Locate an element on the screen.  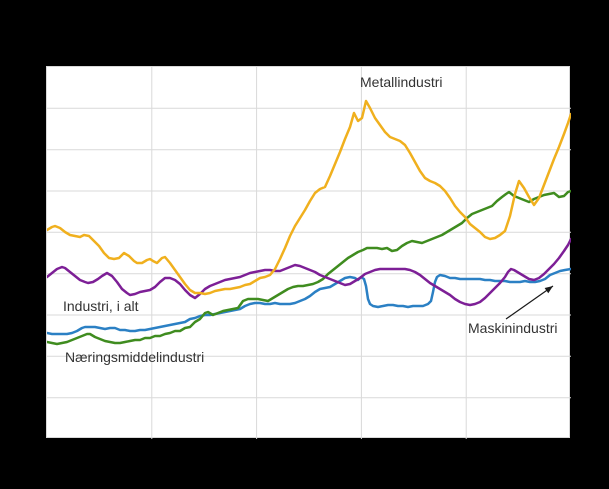
maskinindustri-arrow is located at coordinates (529, 302).